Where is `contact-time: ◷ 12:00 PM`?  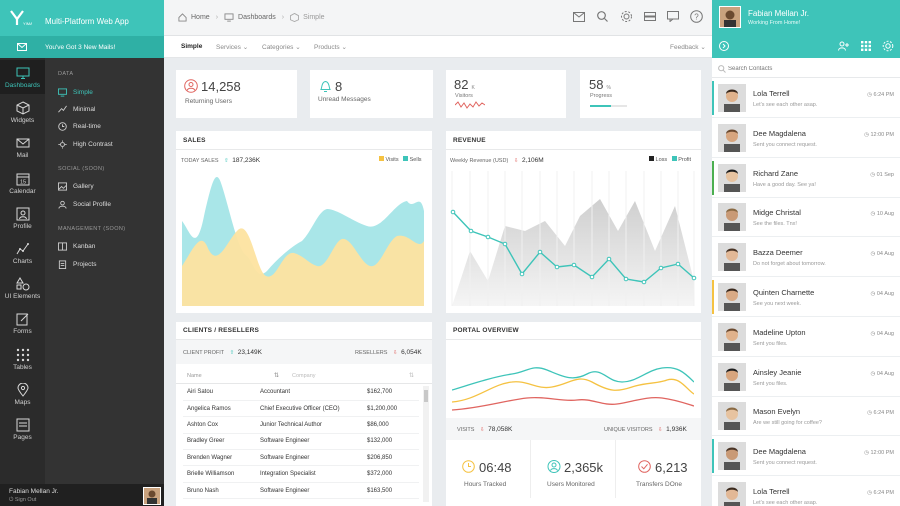 contact-time: ◷ 12:00 PM is located at coordinates (879, 134).